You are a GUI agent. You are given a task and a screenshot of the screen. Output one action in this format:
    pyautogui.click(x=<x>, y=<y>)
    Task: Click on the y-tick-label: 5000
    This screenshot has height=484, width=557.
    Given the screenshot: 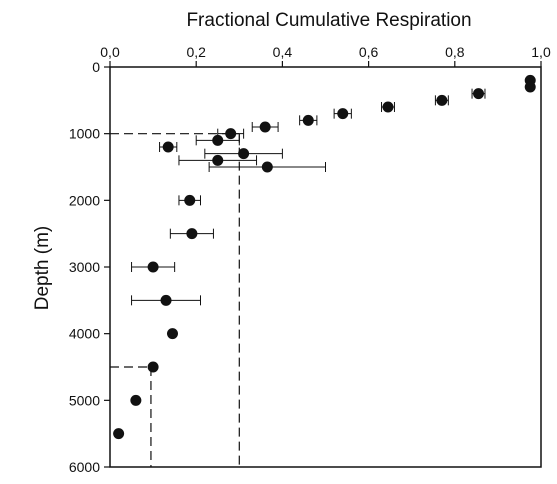 What is the action you would take?
    pyautogui.click(x=84, y=400)
    